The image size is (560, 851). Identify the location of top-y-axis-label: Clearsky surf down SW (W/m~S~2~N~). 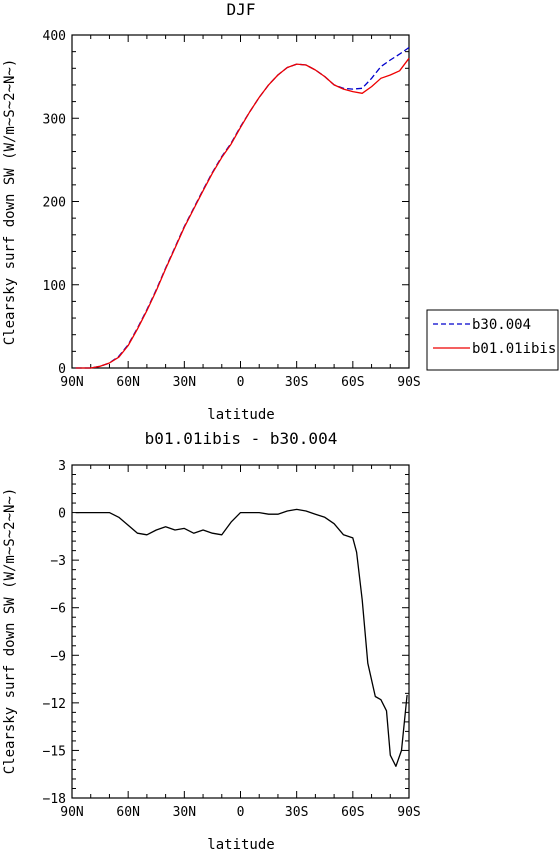
(10, 202).